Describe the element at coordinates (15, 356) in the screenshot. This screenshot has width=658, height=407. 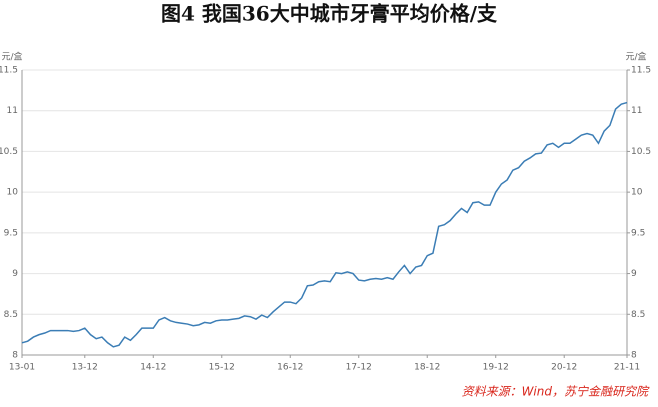
I see `y-tick-label: 8` at that location.